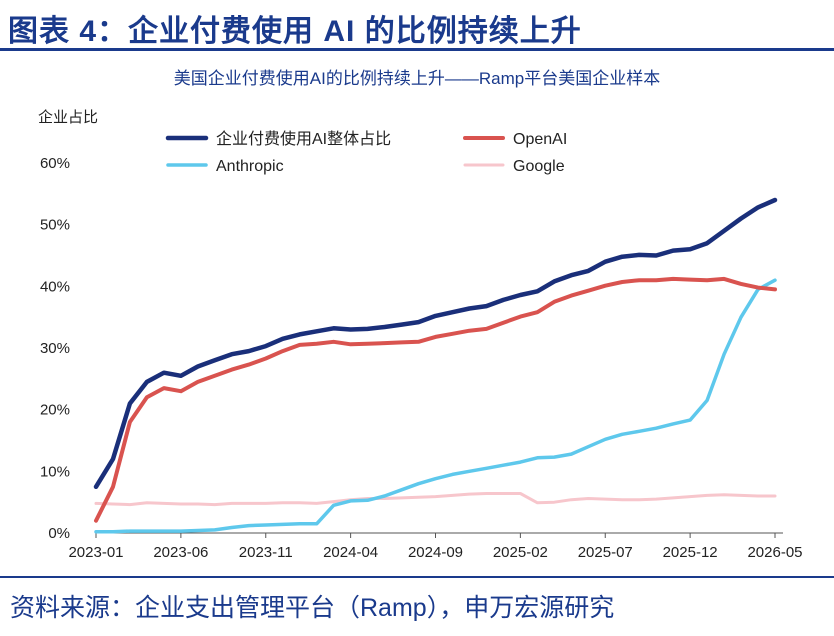  I want to click on legend-entry: Google, so click(539, 166).